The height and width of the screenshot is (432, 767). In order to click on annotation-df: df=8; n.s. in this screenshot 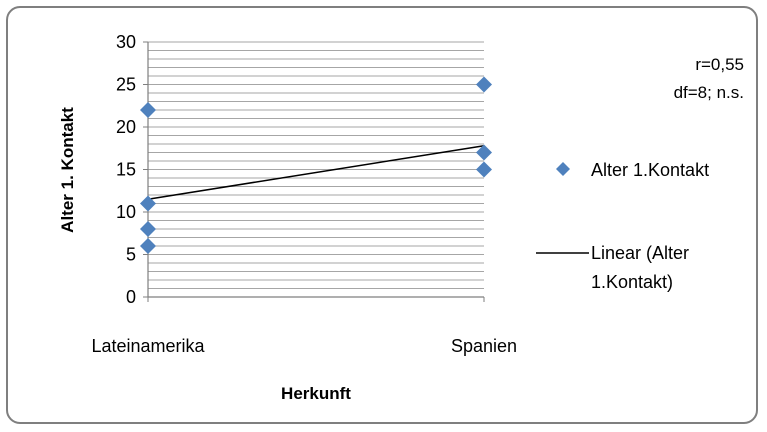, I will do `click(709, 92)`.